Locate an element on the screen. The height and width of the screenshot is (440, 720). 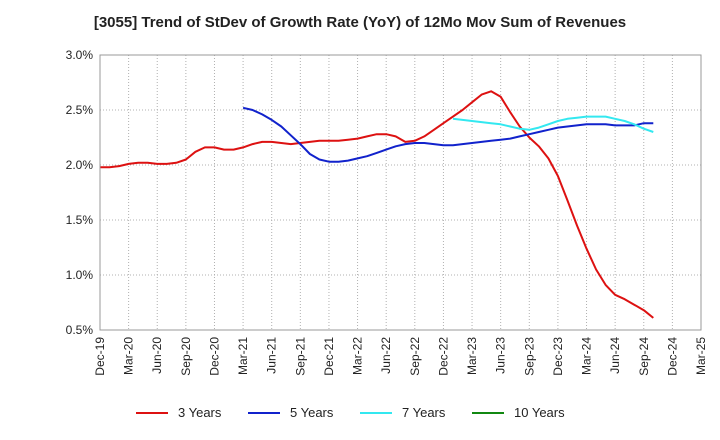
x-tick-label: Sep-23 is located at coordinates (529, 356).